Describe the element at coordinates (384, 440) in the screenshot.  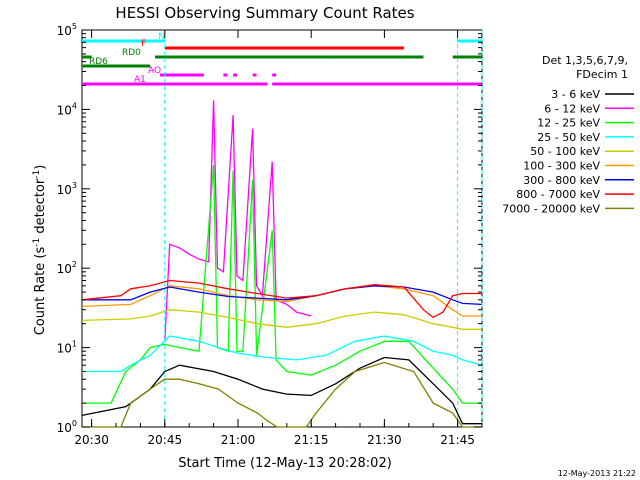
I see `x-tick-label-4: 21:30` at that location.